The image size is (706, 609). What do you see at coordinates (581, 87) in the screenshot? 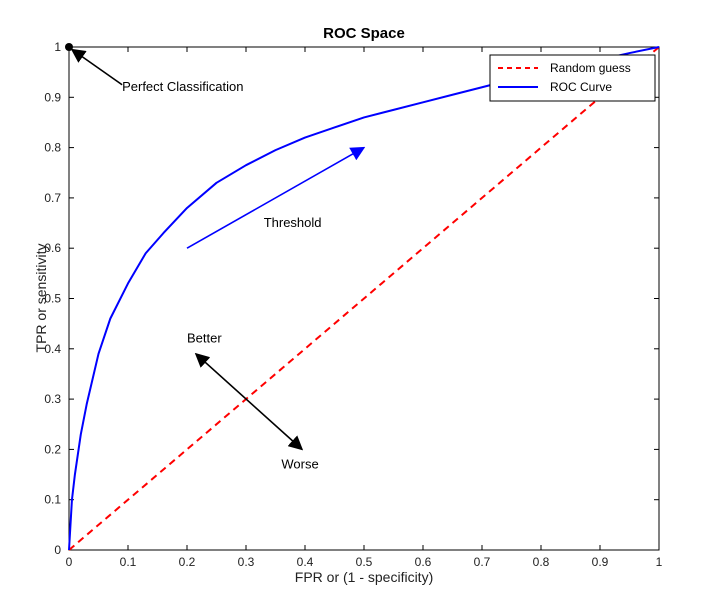
I see `legend-label-roc-curve: ROC Curve` at bounding box center [581, 87].